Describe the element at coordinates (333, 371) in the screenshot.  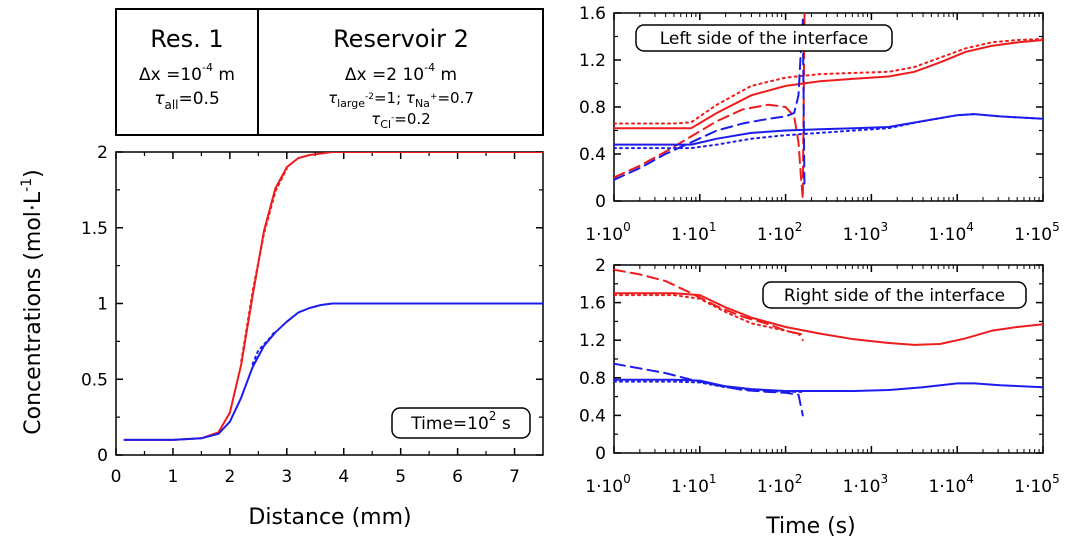
I see `profile-blue-solid-line` at that location.